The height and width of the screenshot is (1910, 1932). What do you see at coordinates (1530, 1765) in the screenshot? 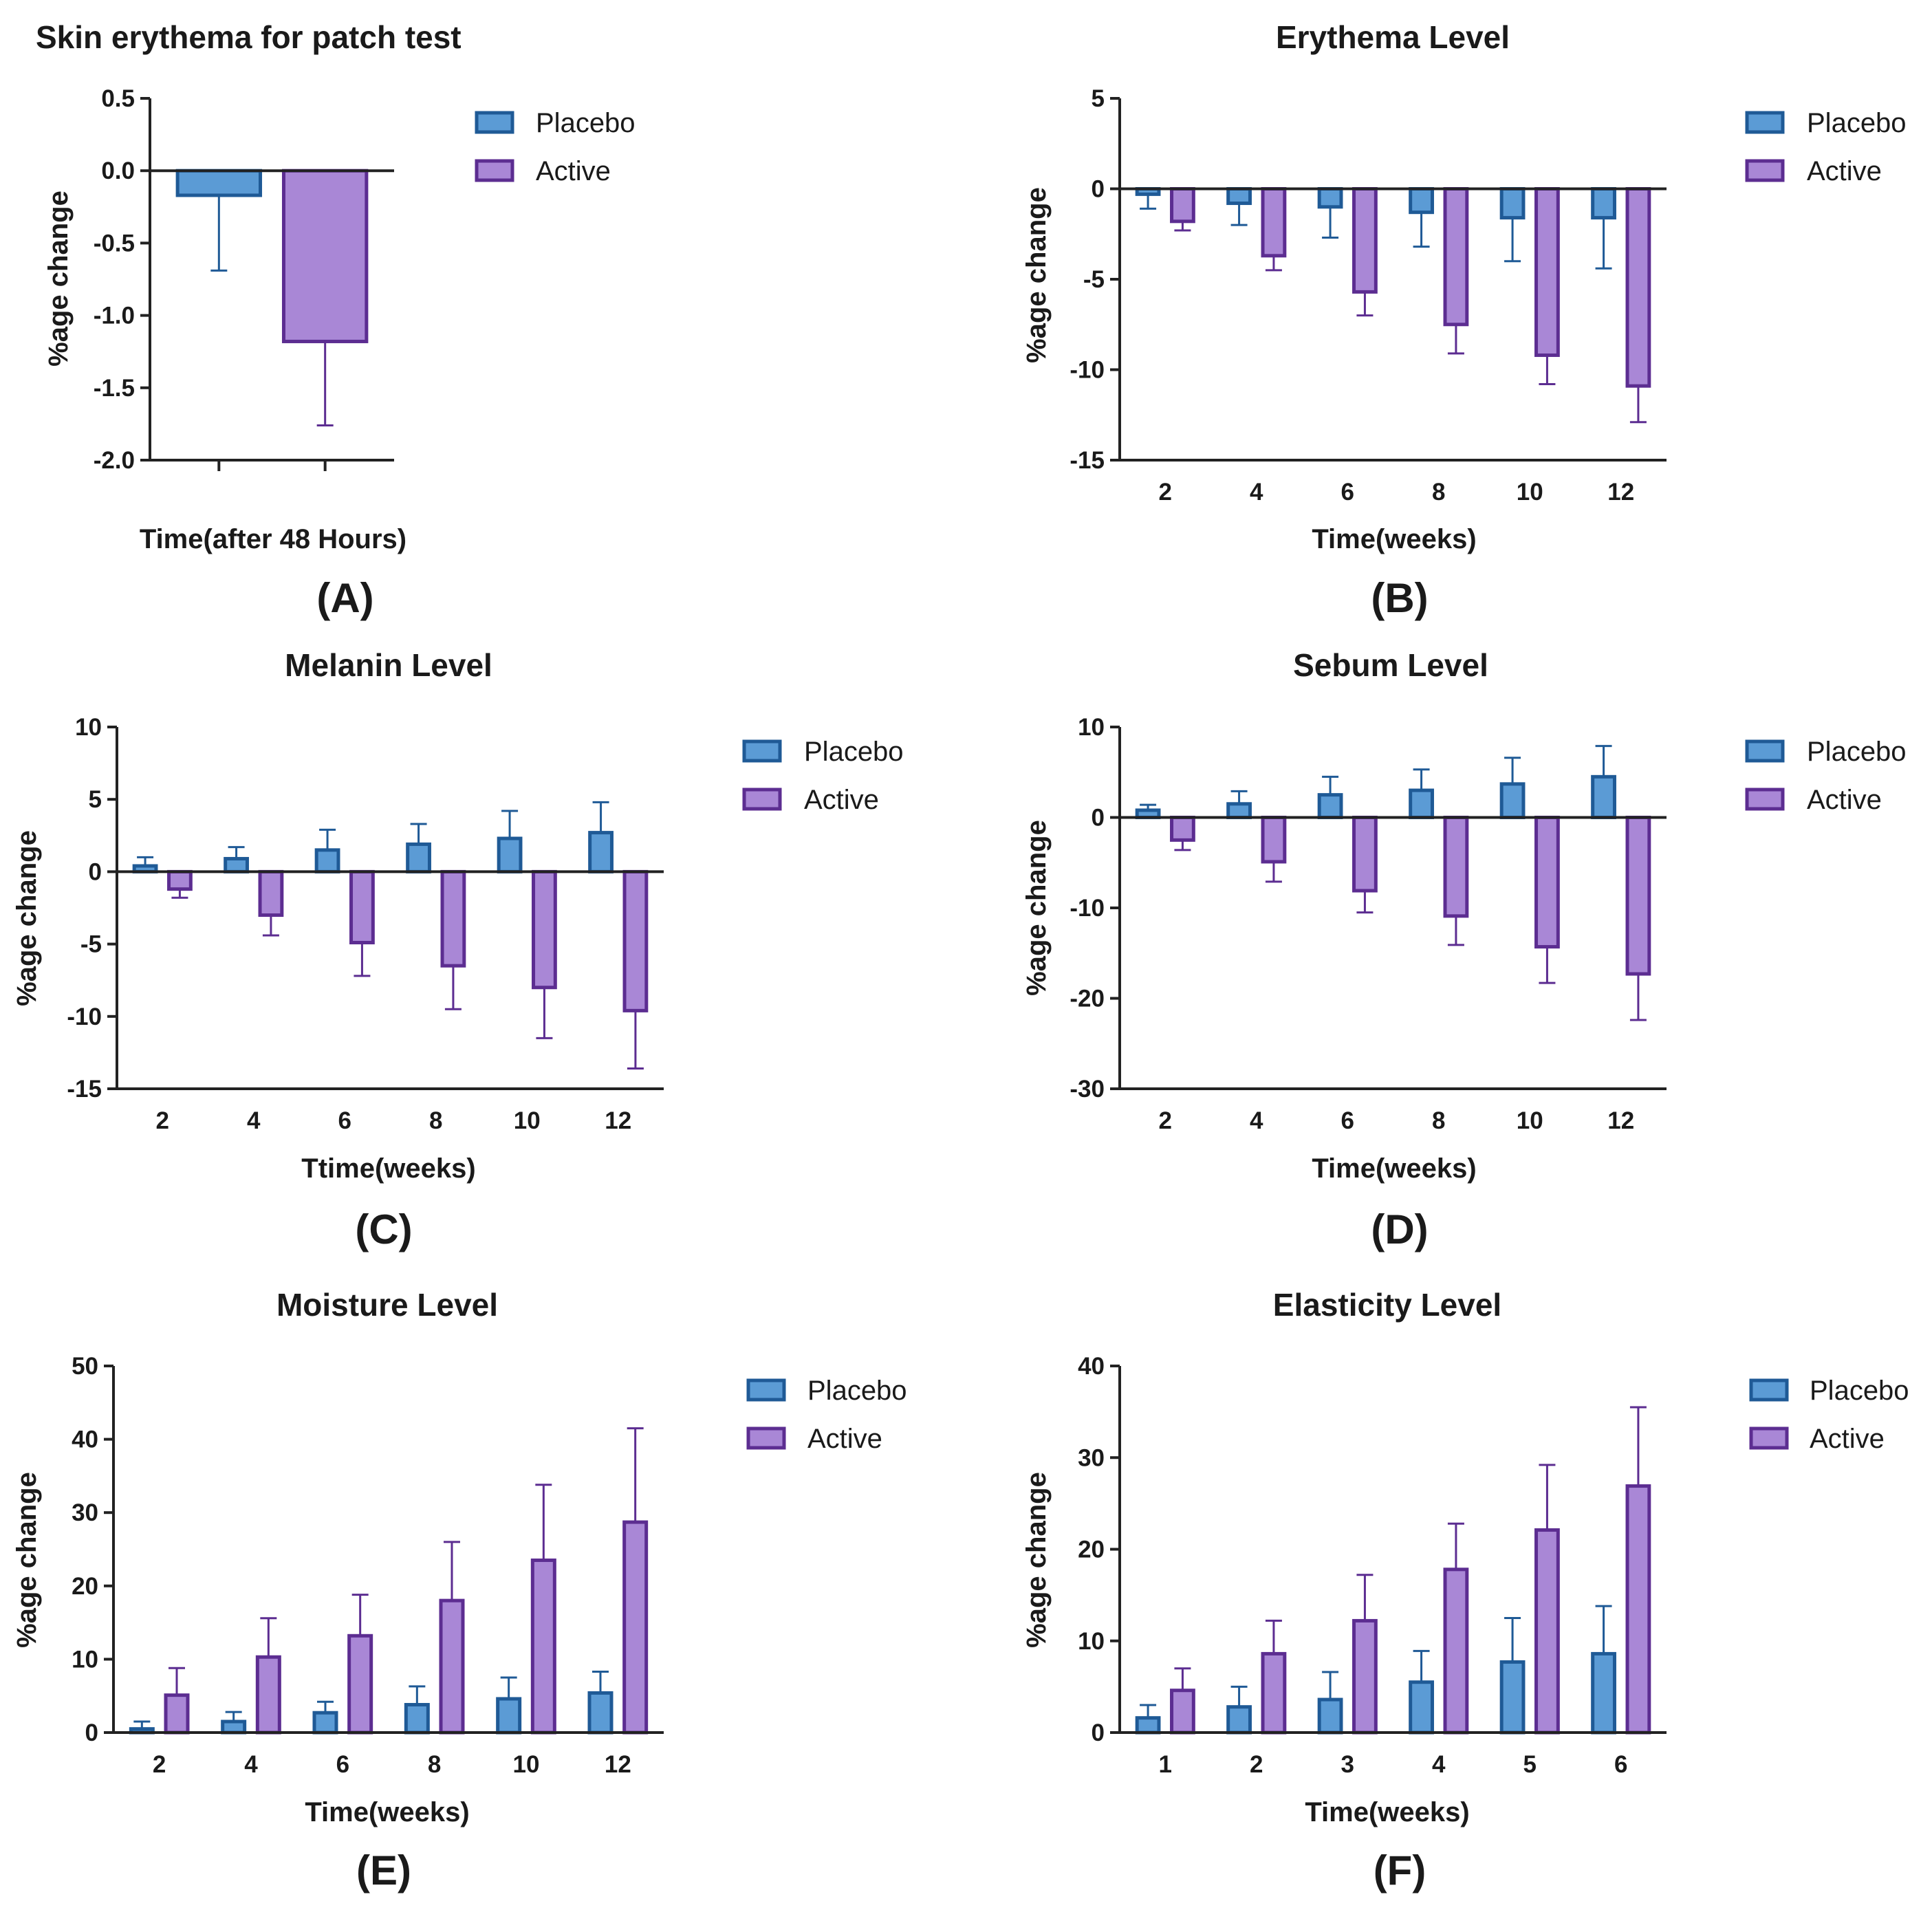
I see `x-tick-label: 5` at bounding box center [1530, 1765].